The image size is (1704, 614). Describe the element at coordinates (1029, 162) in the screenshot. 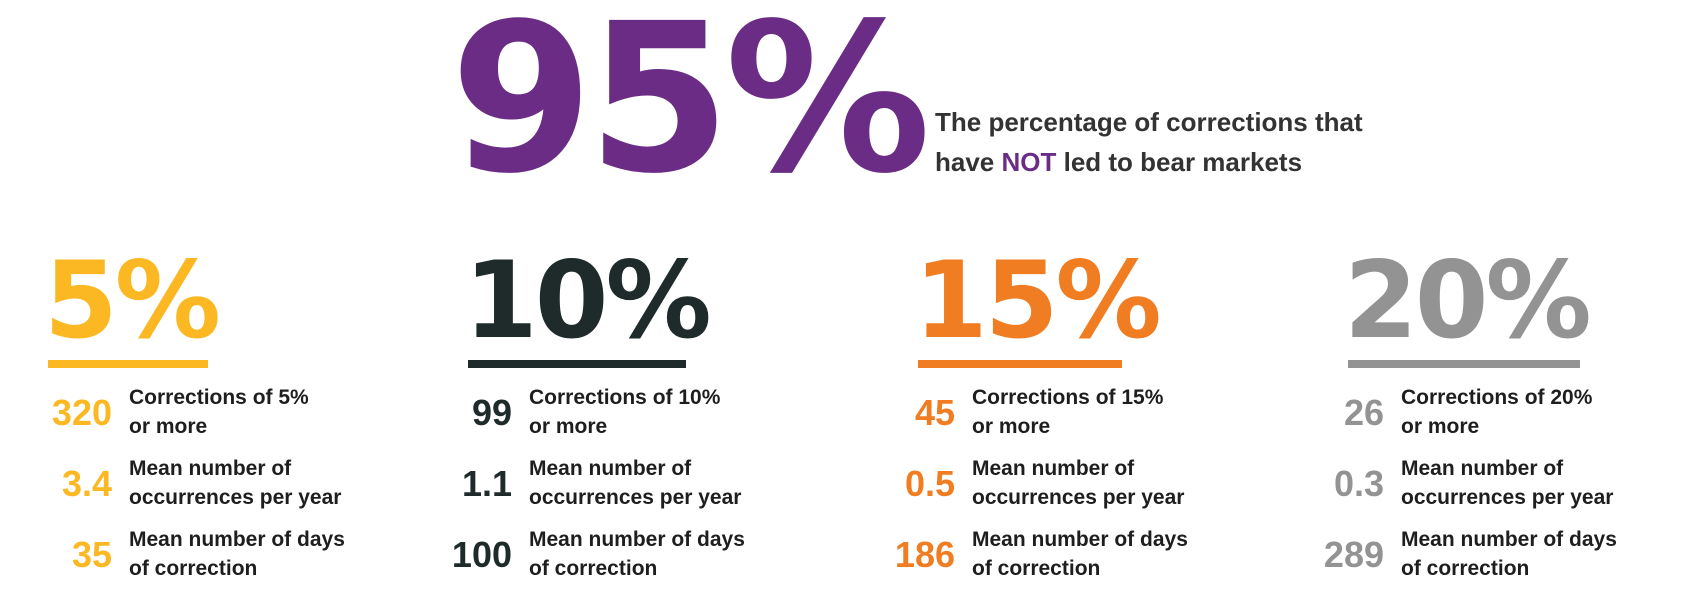

I see `hero-caption-emphasis: NOT` at that location.